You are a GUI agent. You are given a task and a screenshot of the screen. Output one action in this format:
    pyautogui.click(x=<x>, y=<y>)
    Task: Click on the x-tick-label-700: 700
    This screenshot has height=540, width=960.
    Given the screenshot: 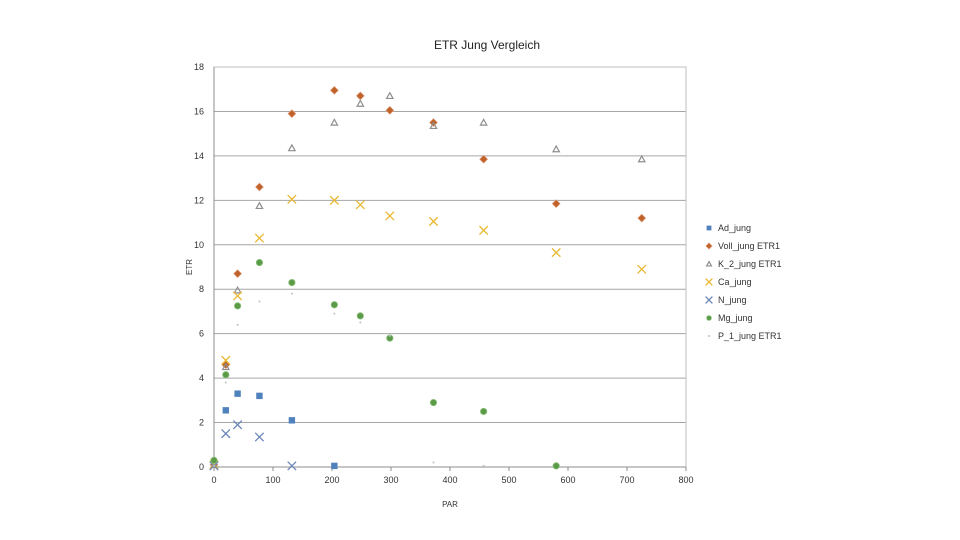 What is the action you would take?
    pyautogui.click(x=626, y=480)
    